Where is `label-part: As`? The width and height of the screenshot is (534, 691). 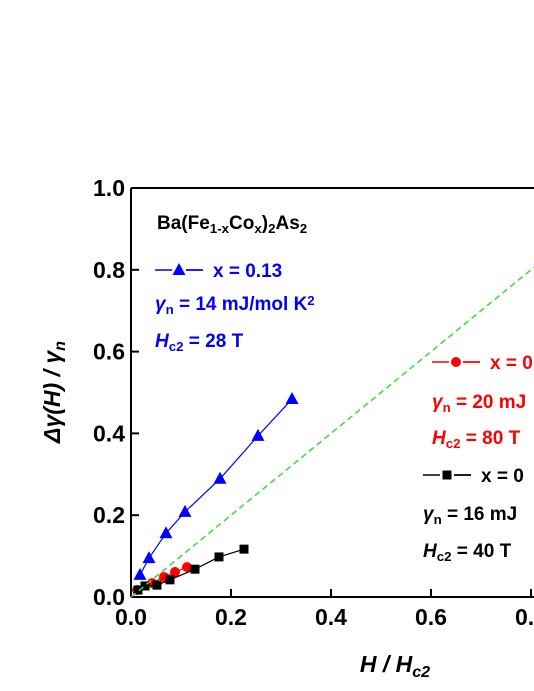
label-part: As is located at coordinates (287, 223).